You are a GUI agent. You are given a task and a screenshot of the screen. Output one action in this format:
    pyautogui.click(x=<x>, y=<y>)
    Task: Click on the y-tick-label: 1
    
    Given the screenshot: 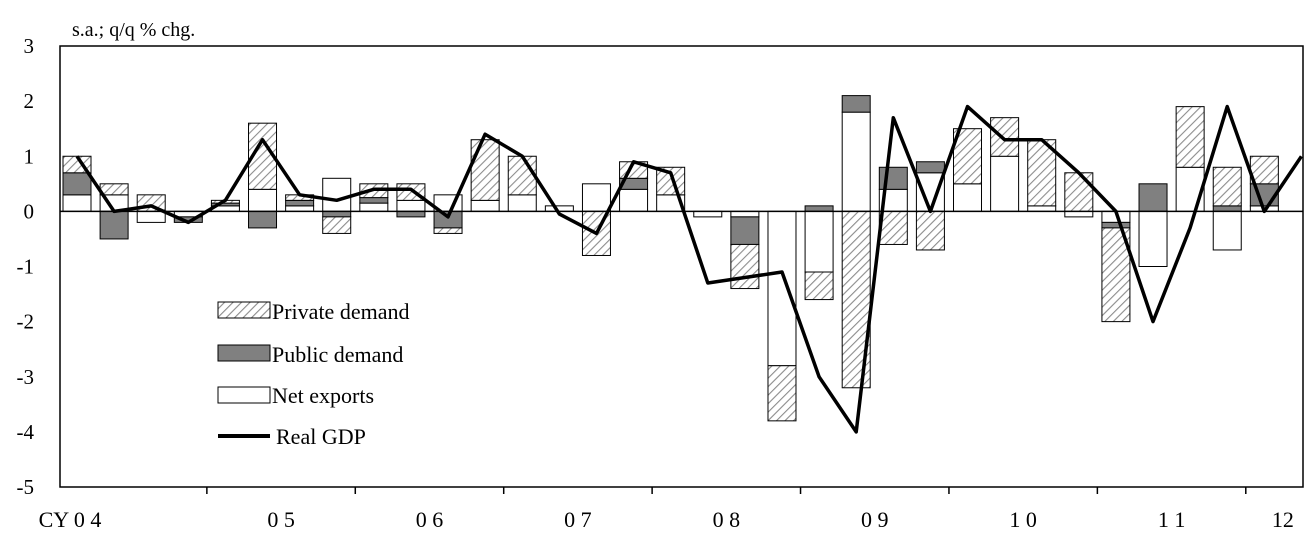 What is the action you would take?
    pyautogui.click(x=29, y=156)
    